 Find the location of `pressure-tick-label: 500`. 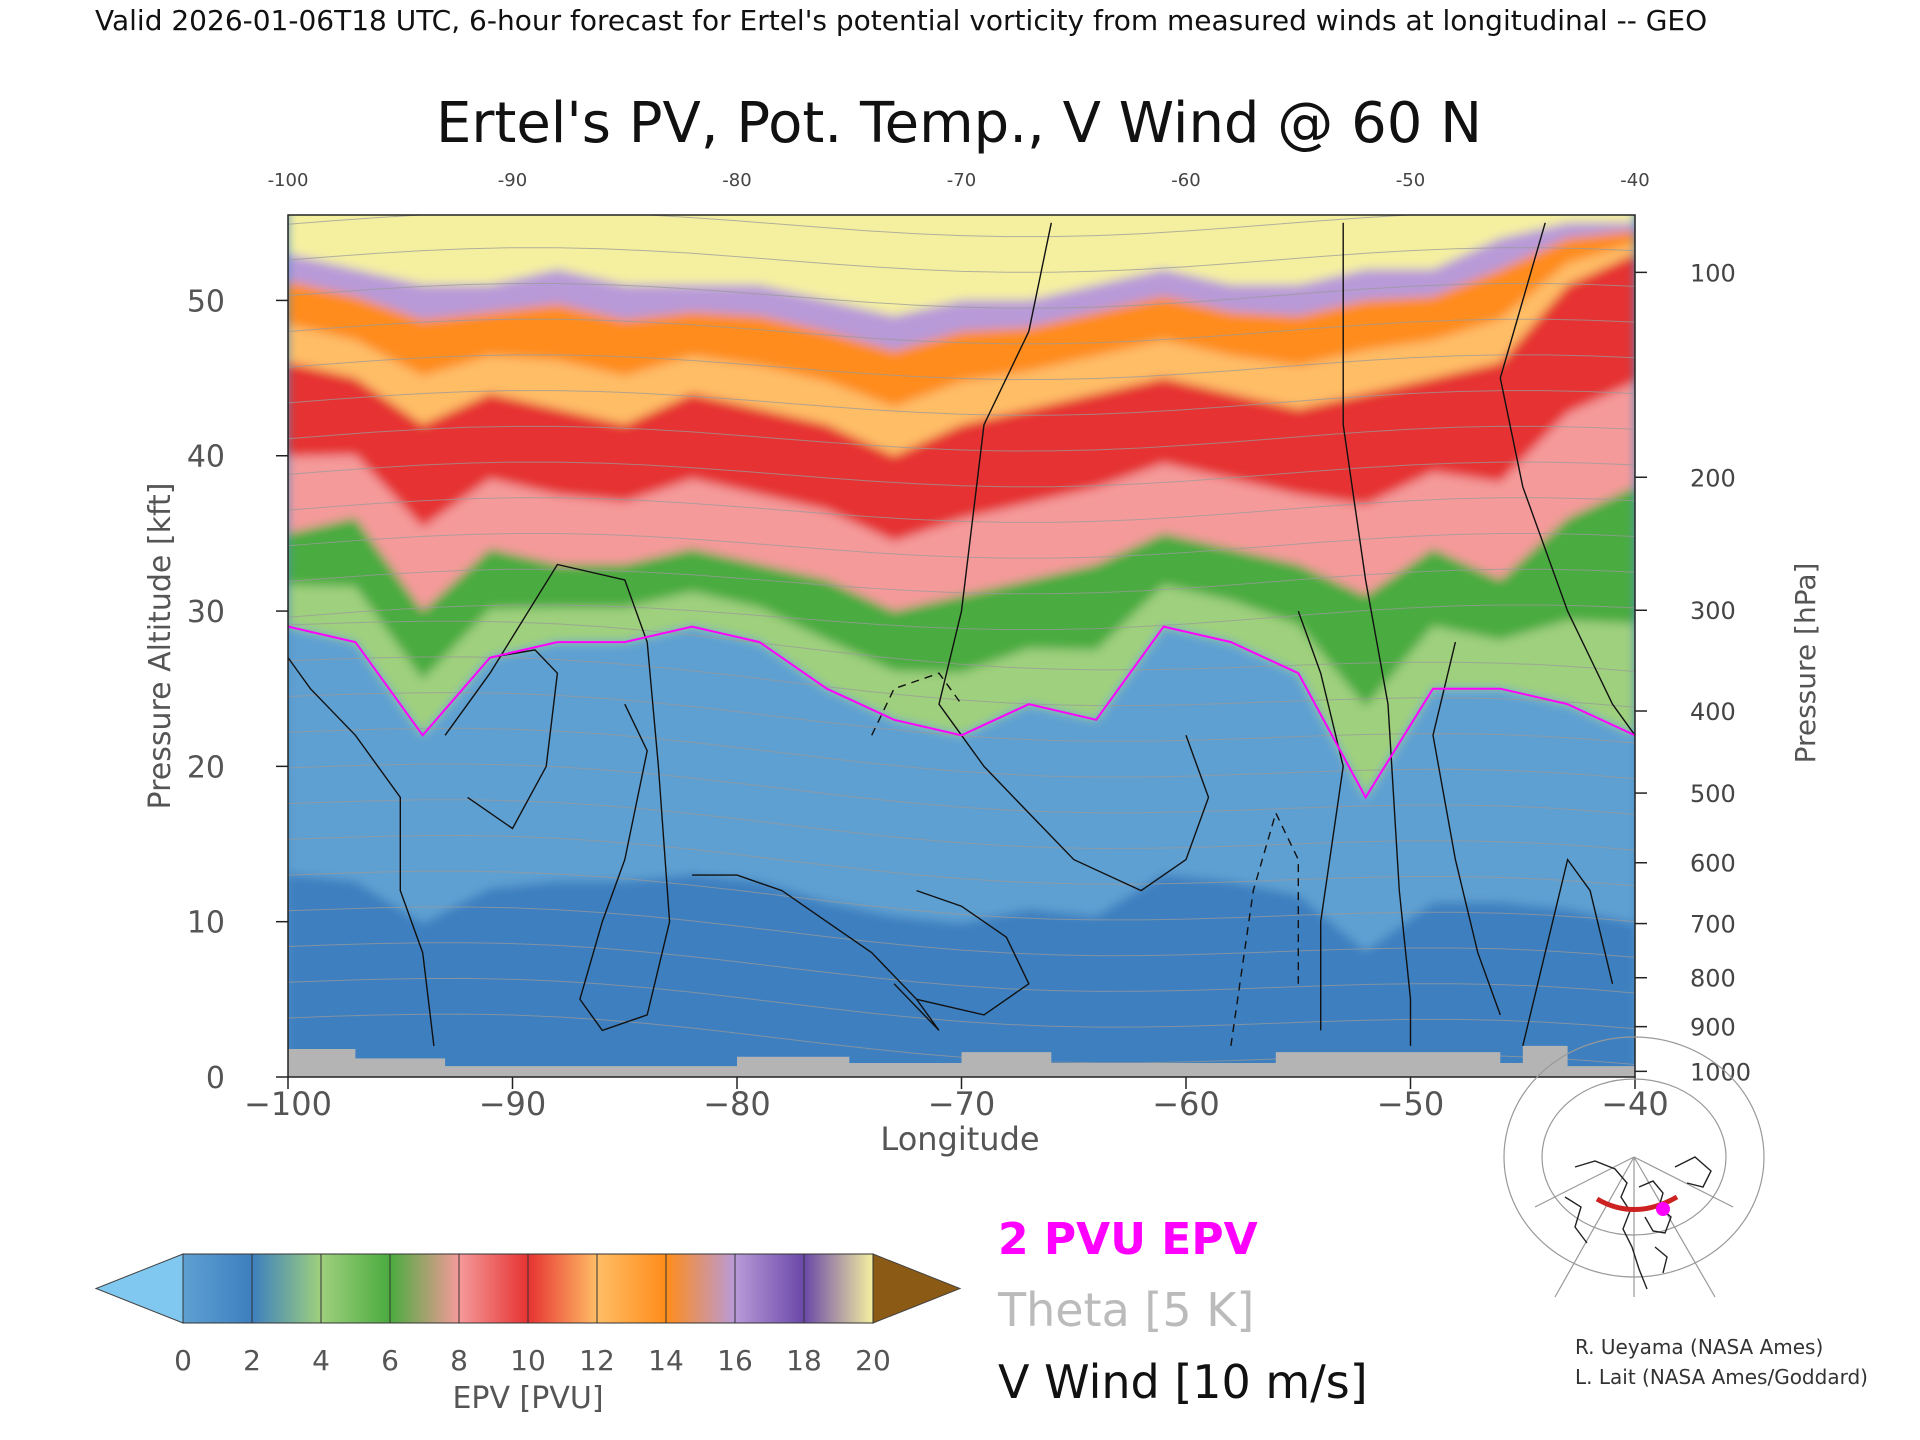

pressure-tick-label: 500 is located at coordinates (1713, 794).